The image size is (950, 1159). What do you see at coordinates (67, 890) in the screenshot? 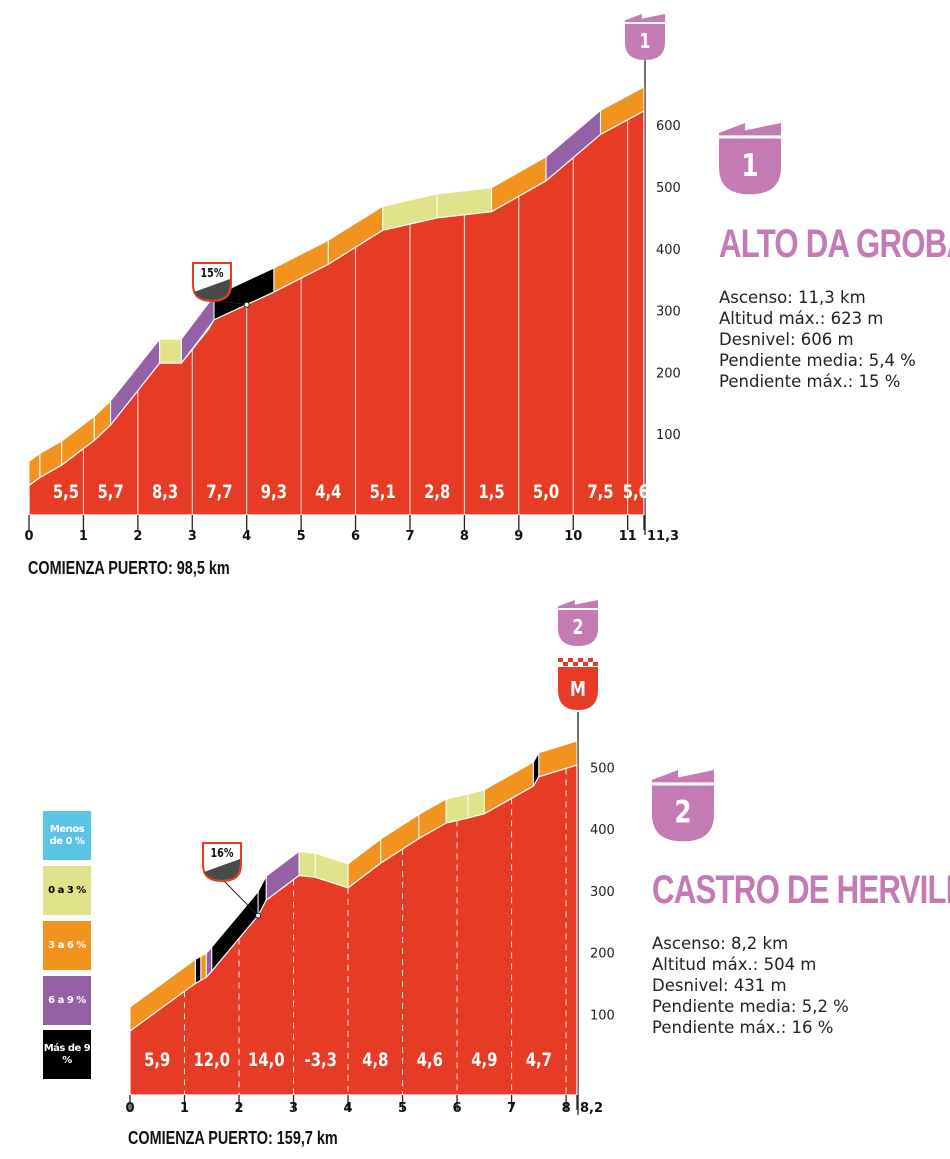
I see `legend-item-0-3: 0 a 3 %` at bounding box center [67, 890].